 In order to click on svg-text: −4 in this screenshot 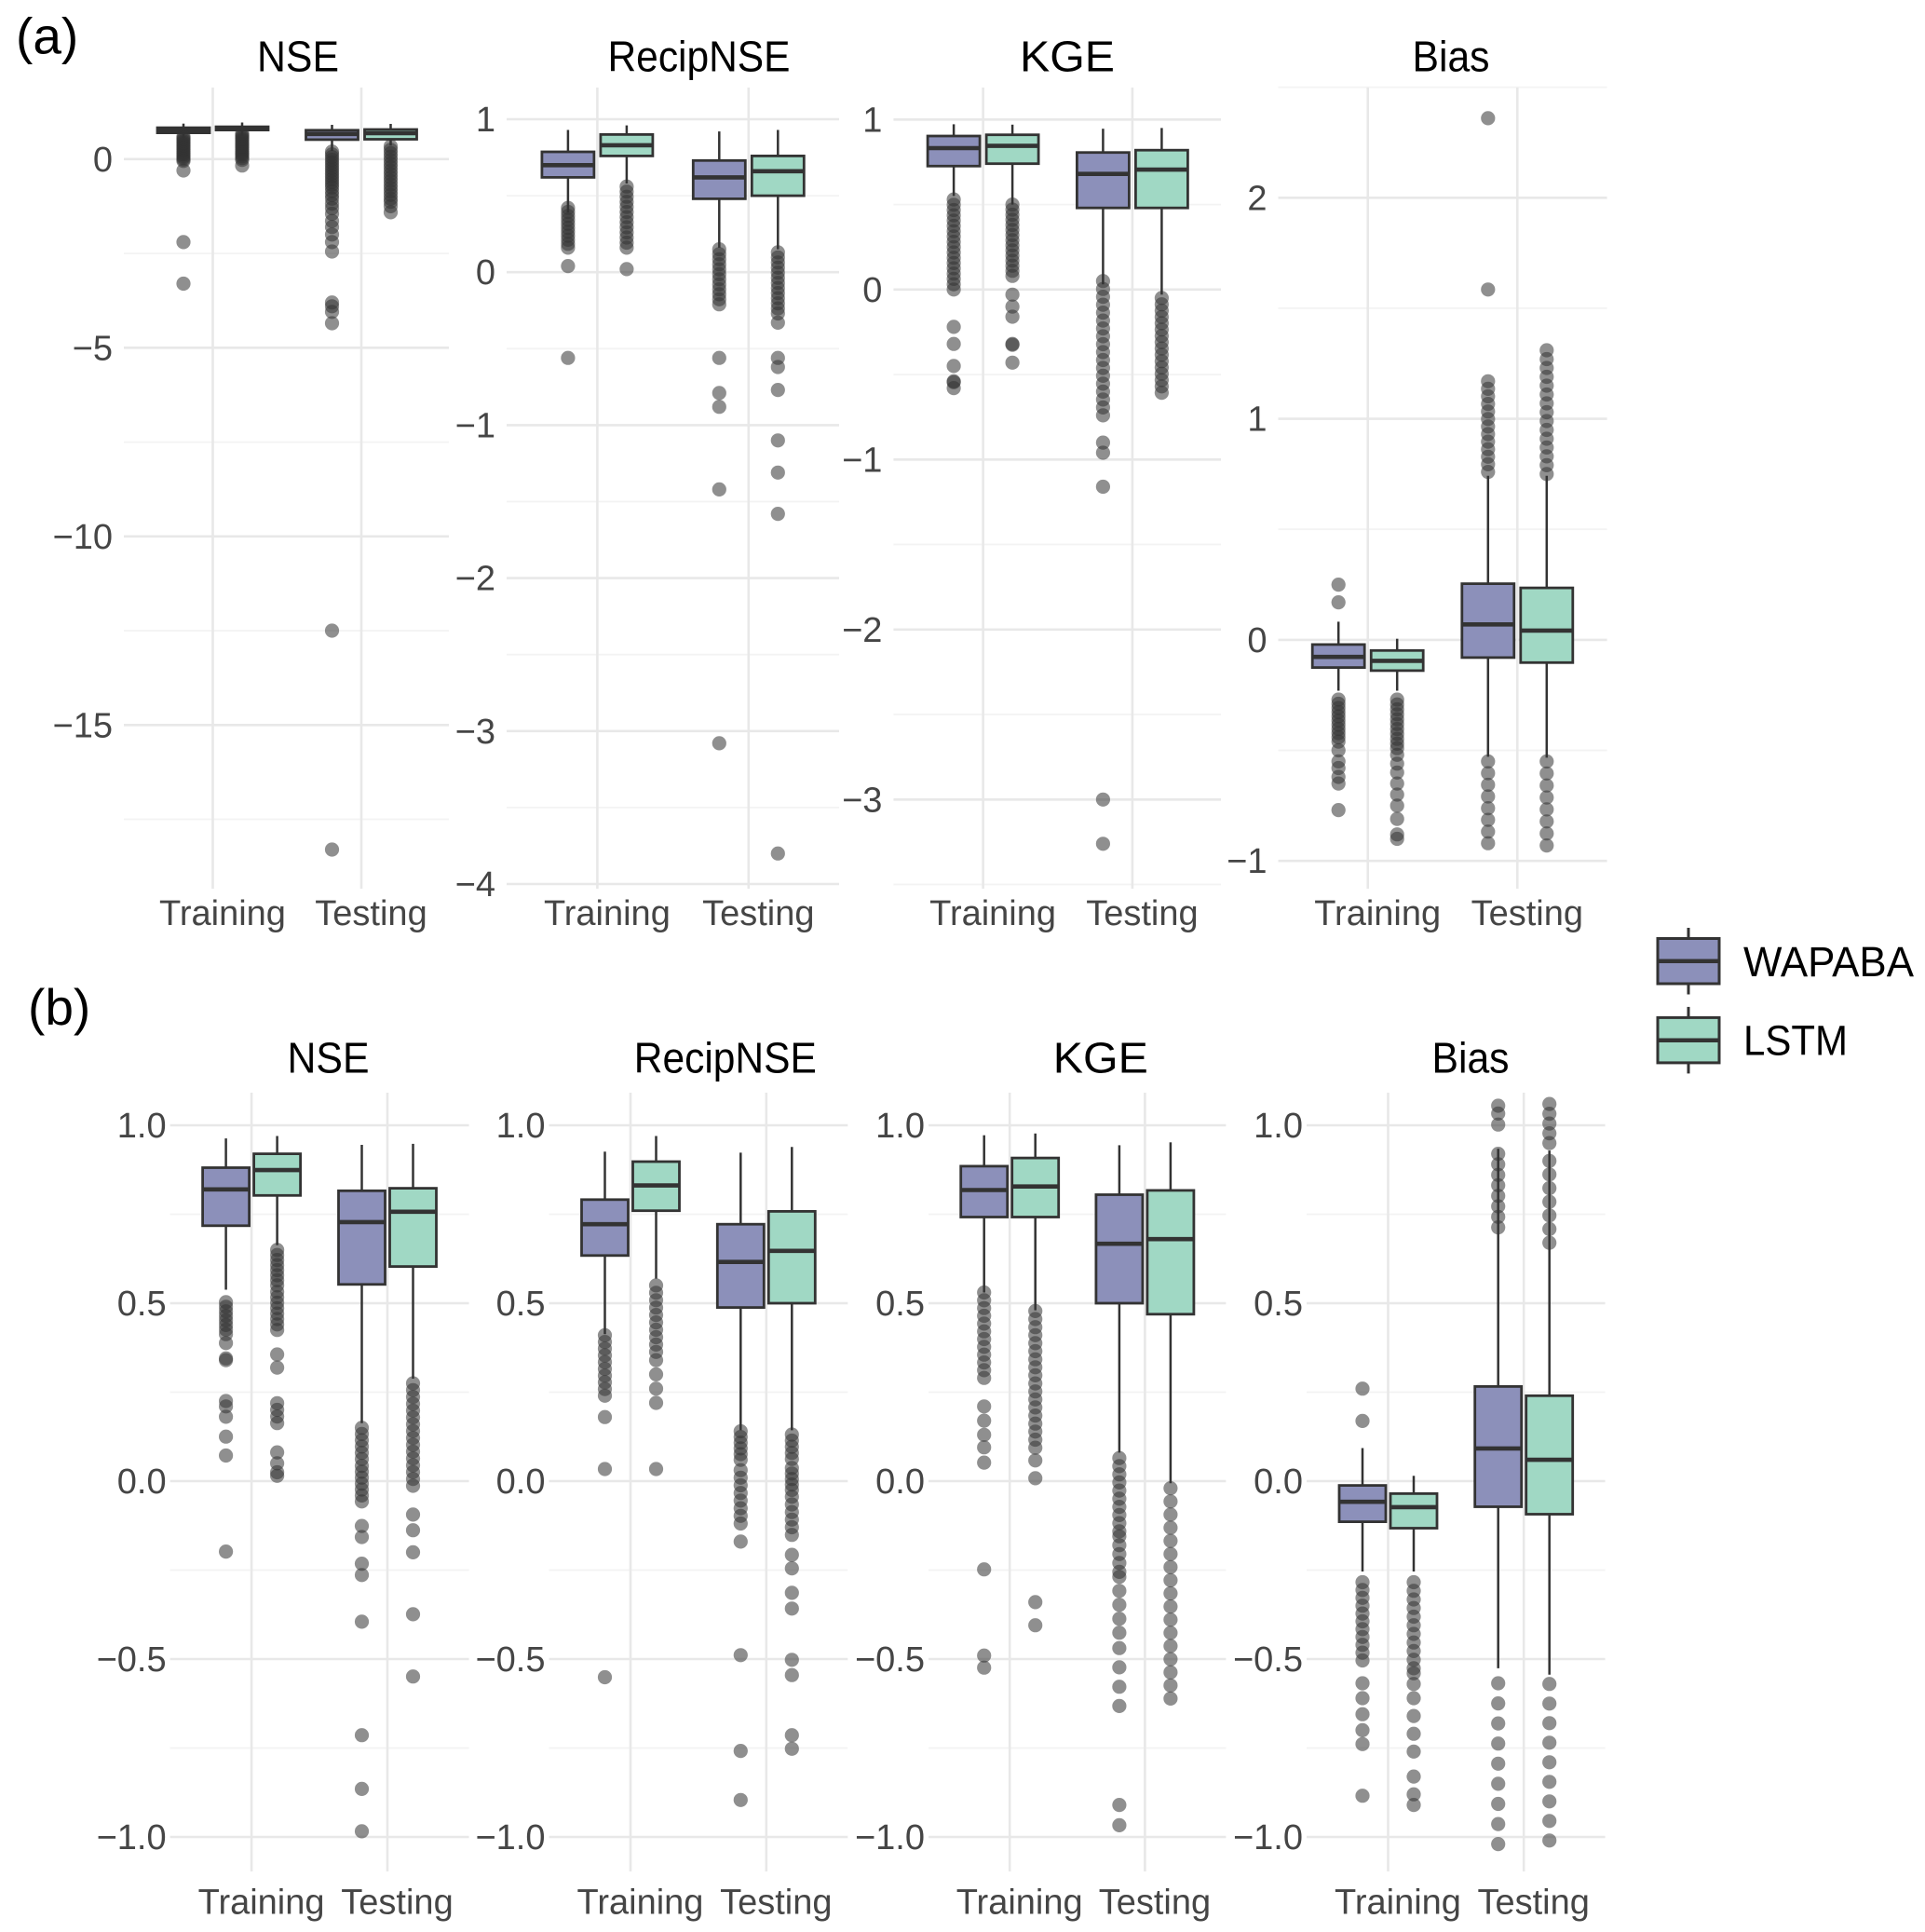, I will do `click(475, 885)`.